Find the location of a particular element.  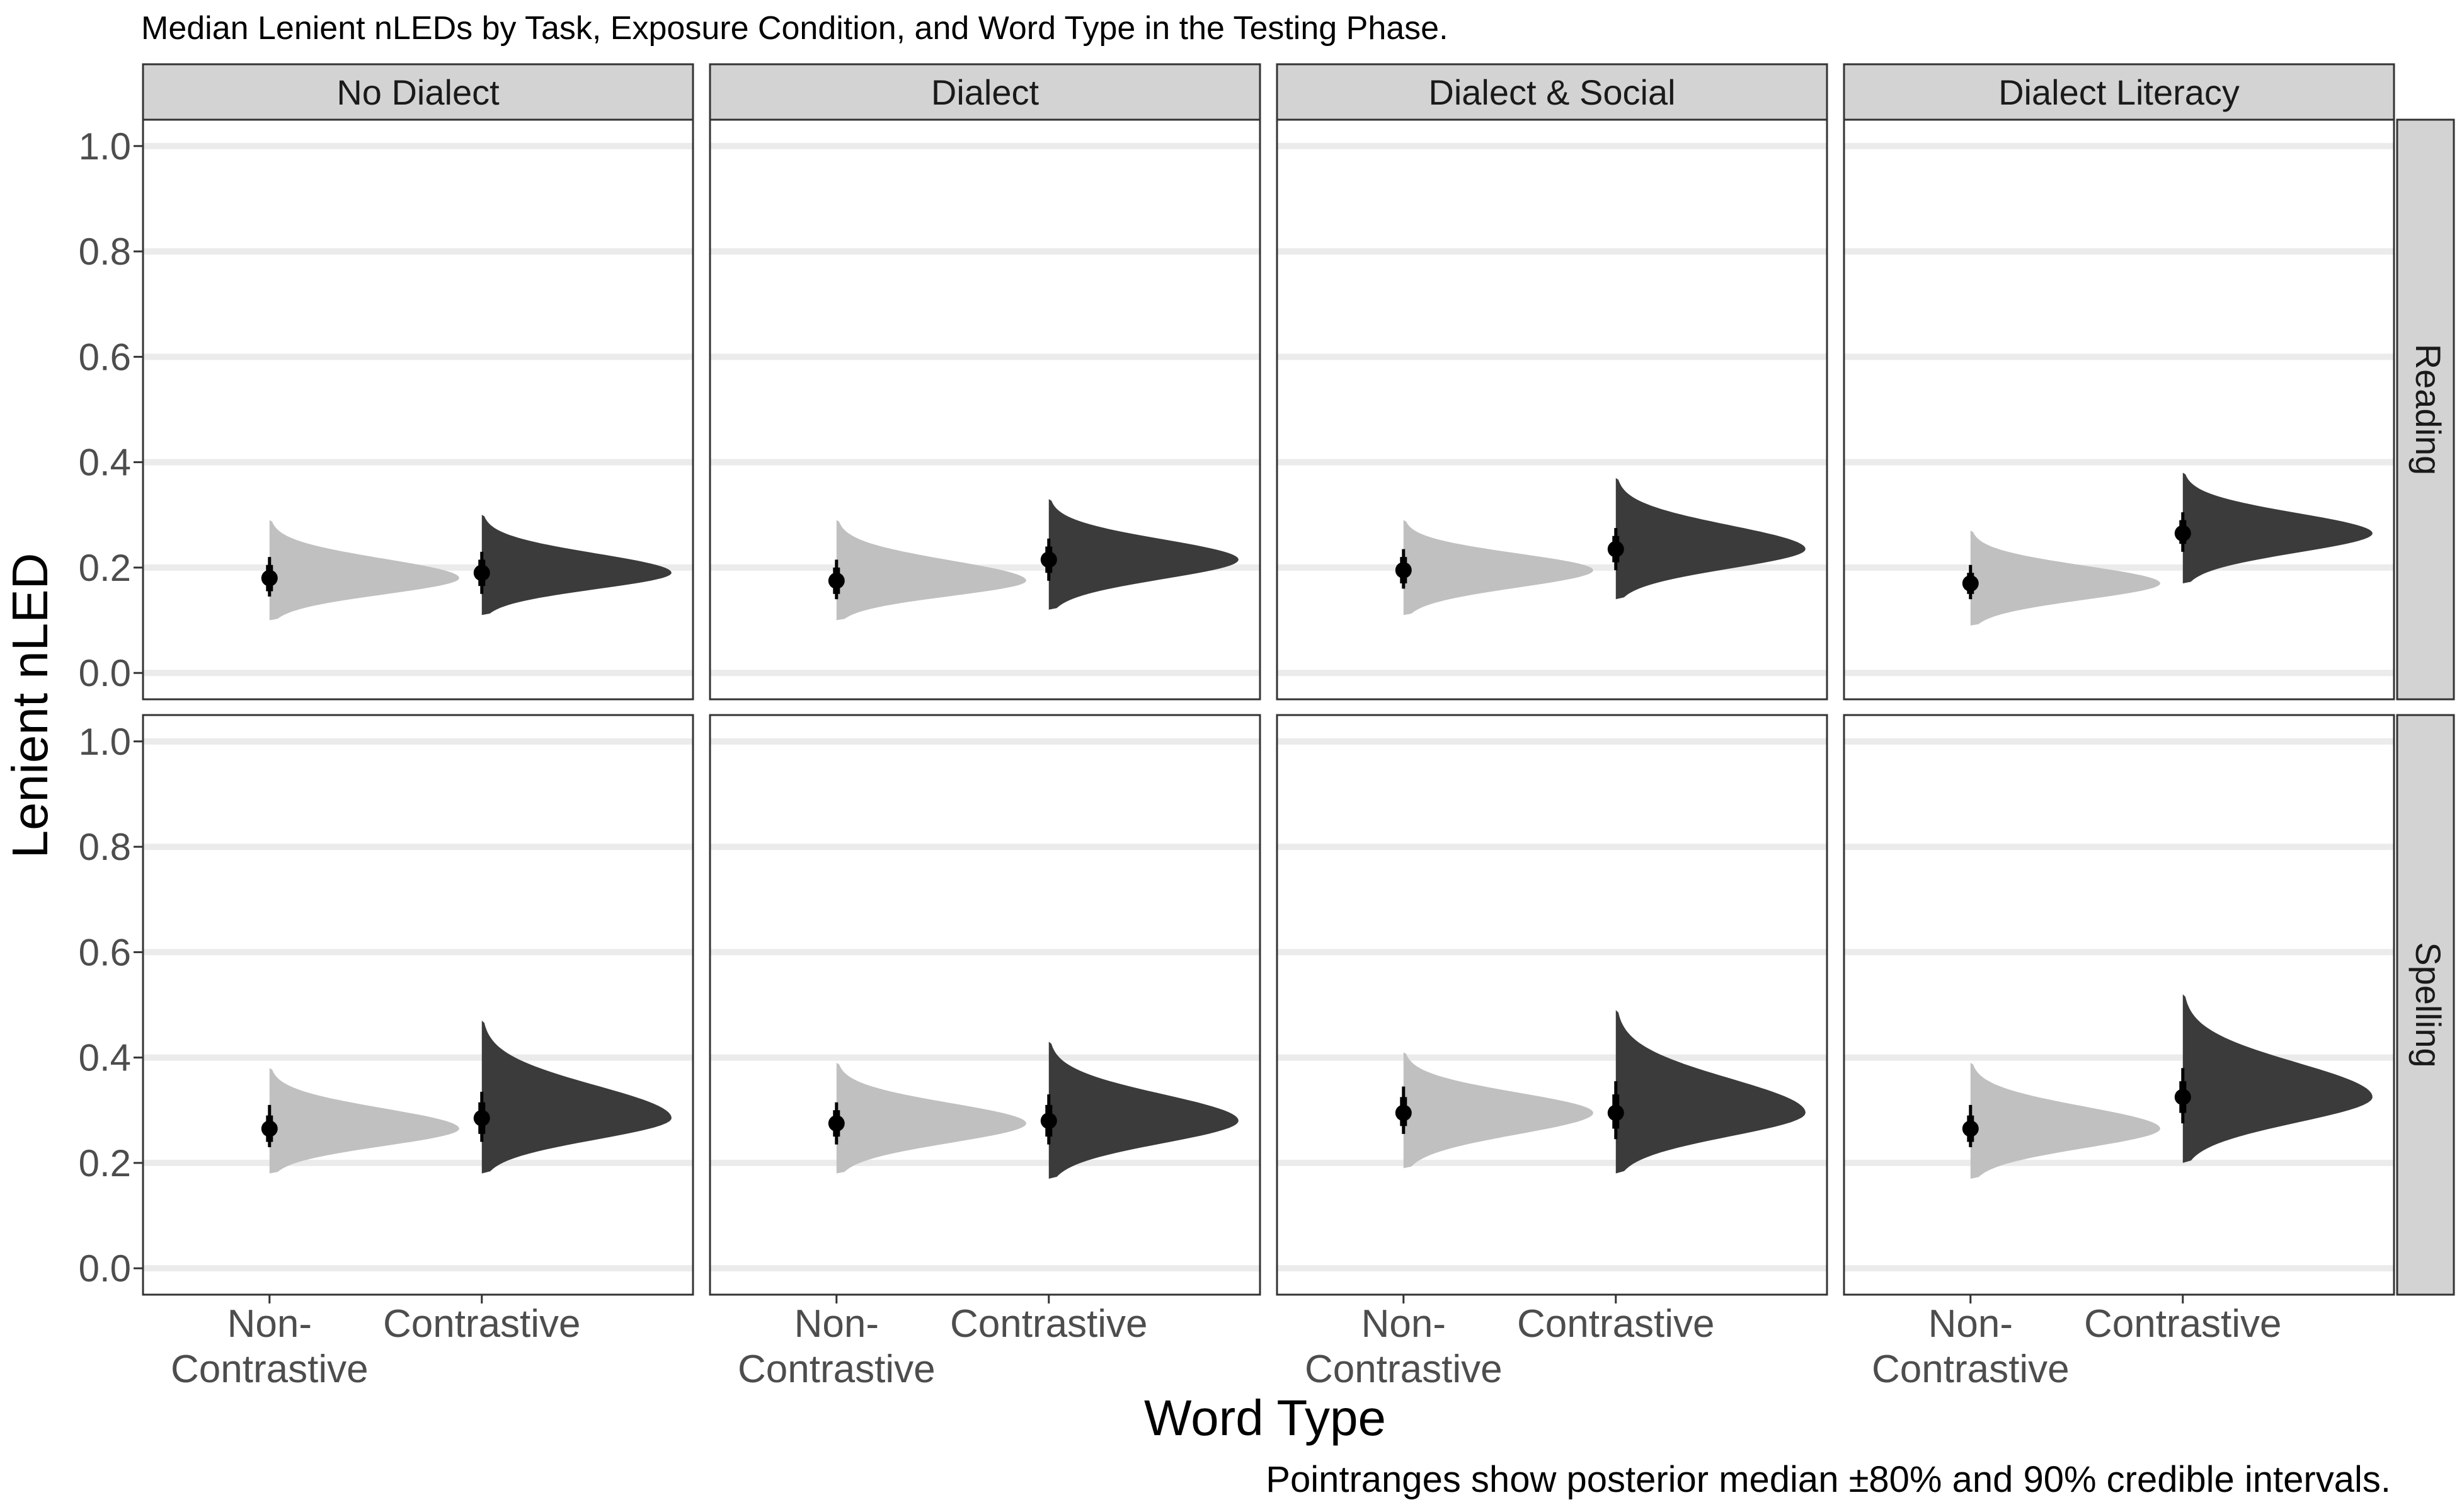

row-strip-label: Spelling is located at coordinates (2428, 1004).